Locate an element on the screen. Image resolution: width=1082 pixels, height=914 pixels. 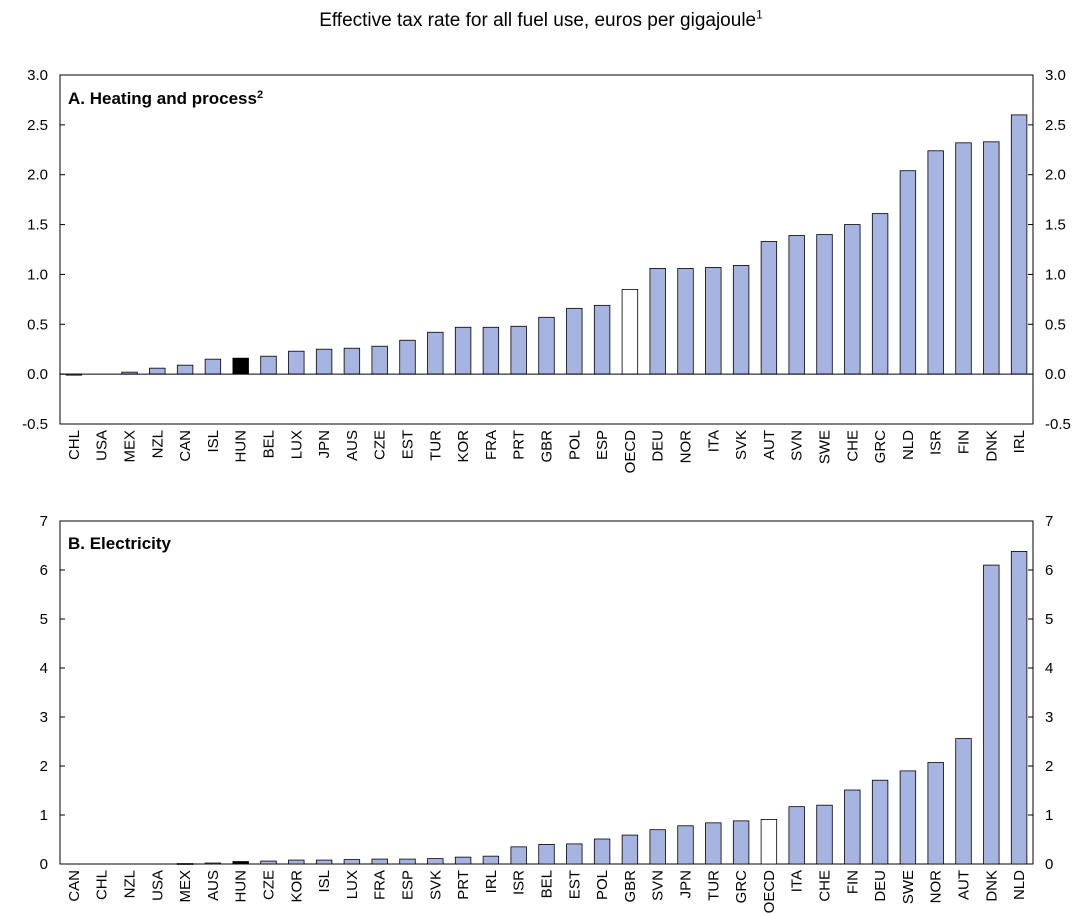
panel-a-bar-pol is located at coordinates (574, 341).